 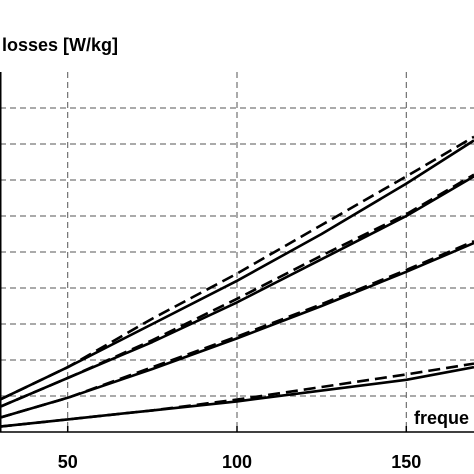 What do you see at coordinates (441, 418) in the screenshot?
I see `x-axis-label: freque` at bounding box center [441, 418].